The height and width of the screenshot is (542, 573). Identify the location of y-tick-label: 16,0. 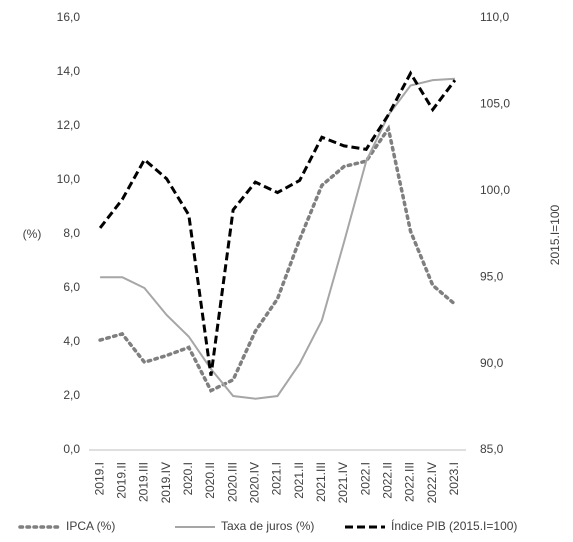
(69, 17).